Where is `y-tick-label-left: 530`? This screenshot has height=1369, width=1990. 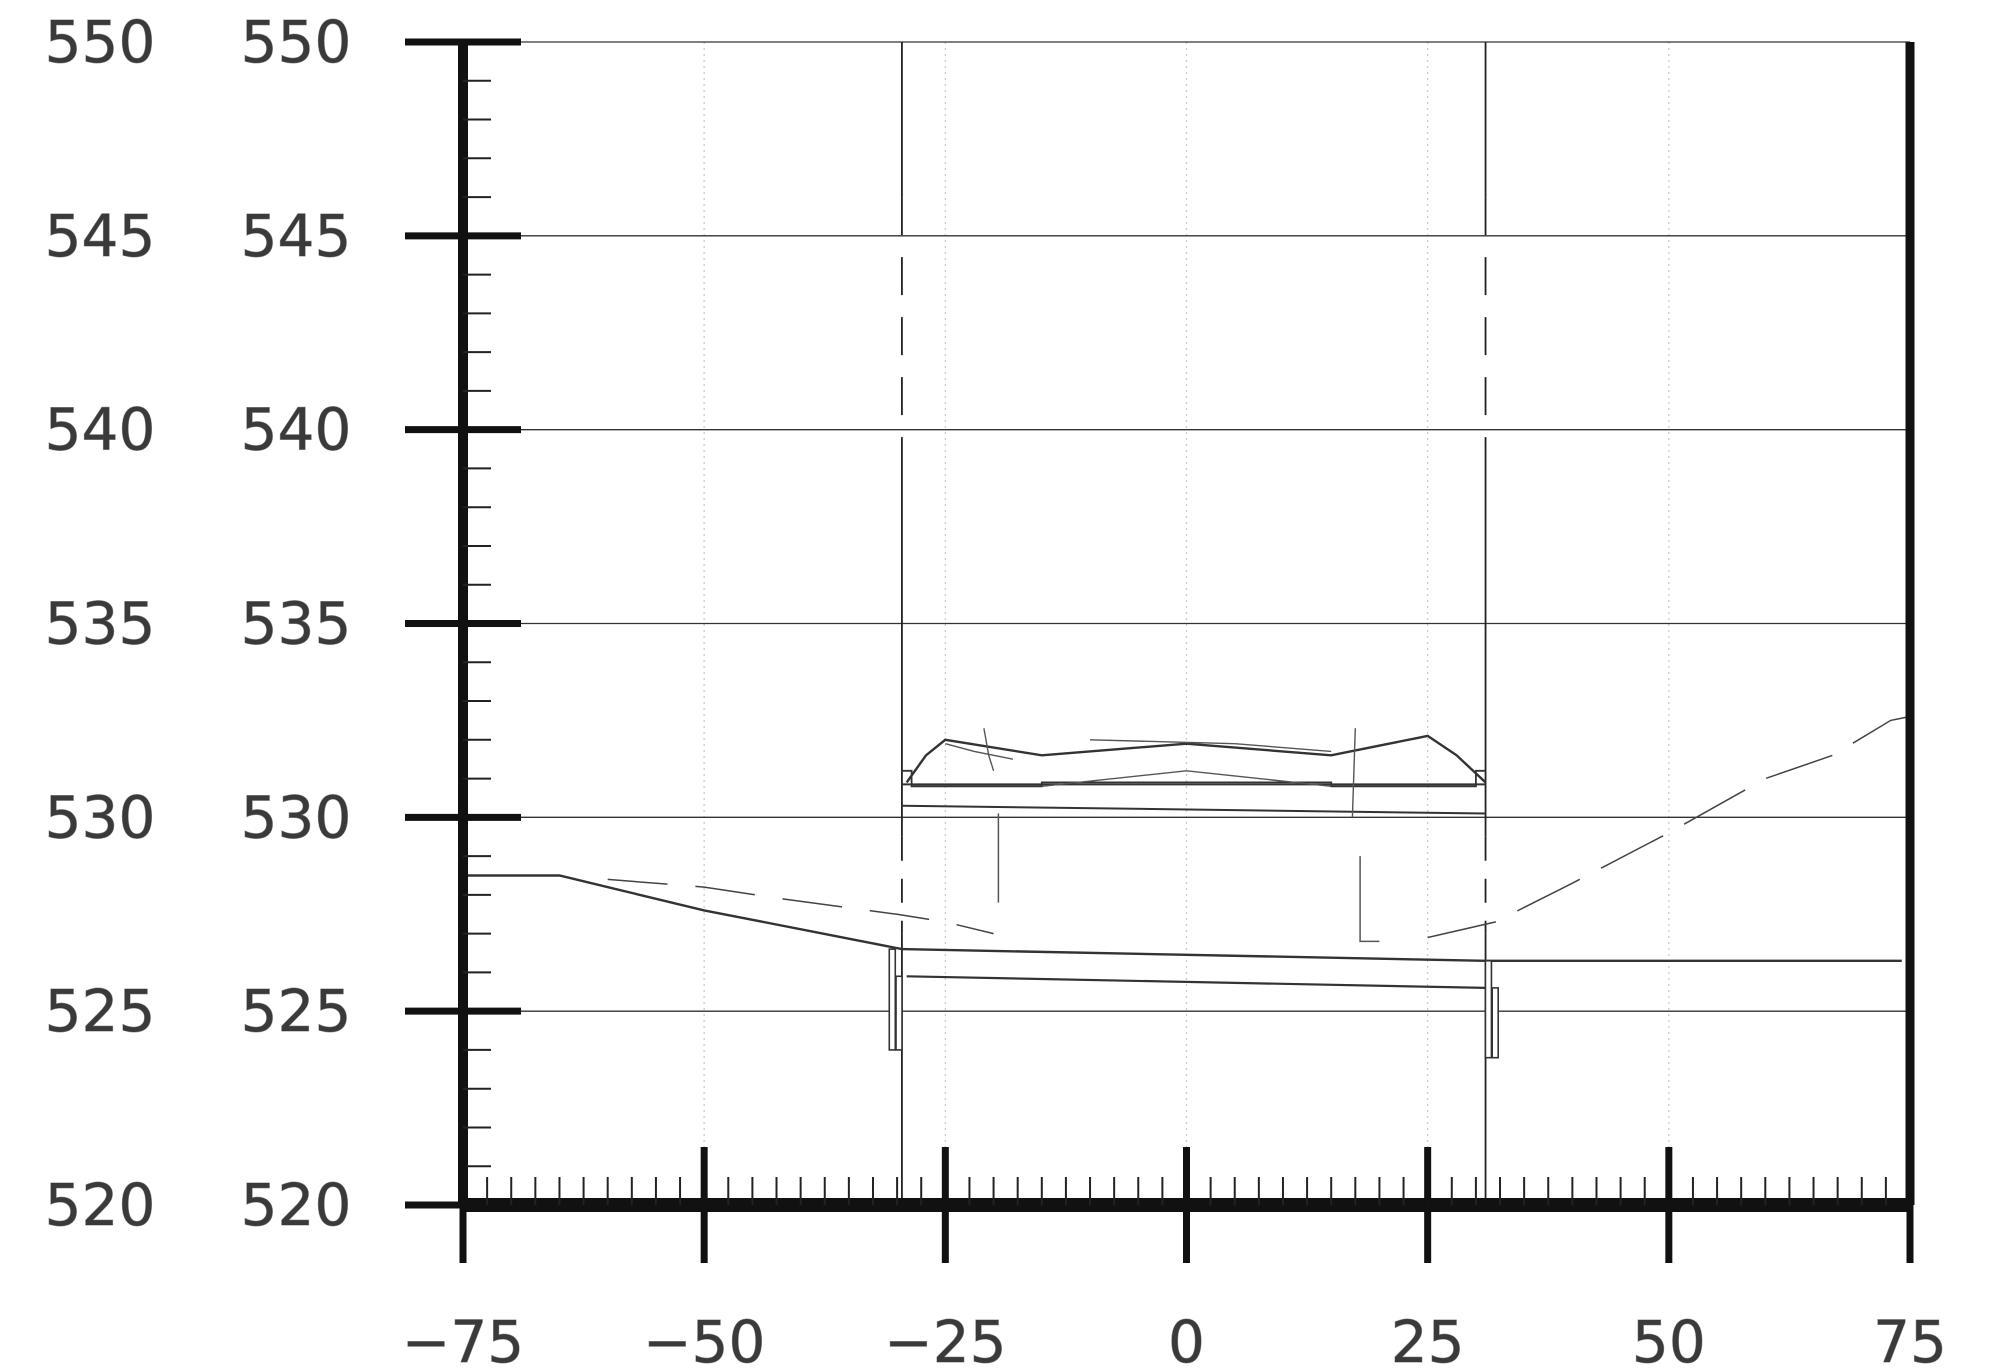
y-tick-label-left: 530 is located at coordinates (100, 817).